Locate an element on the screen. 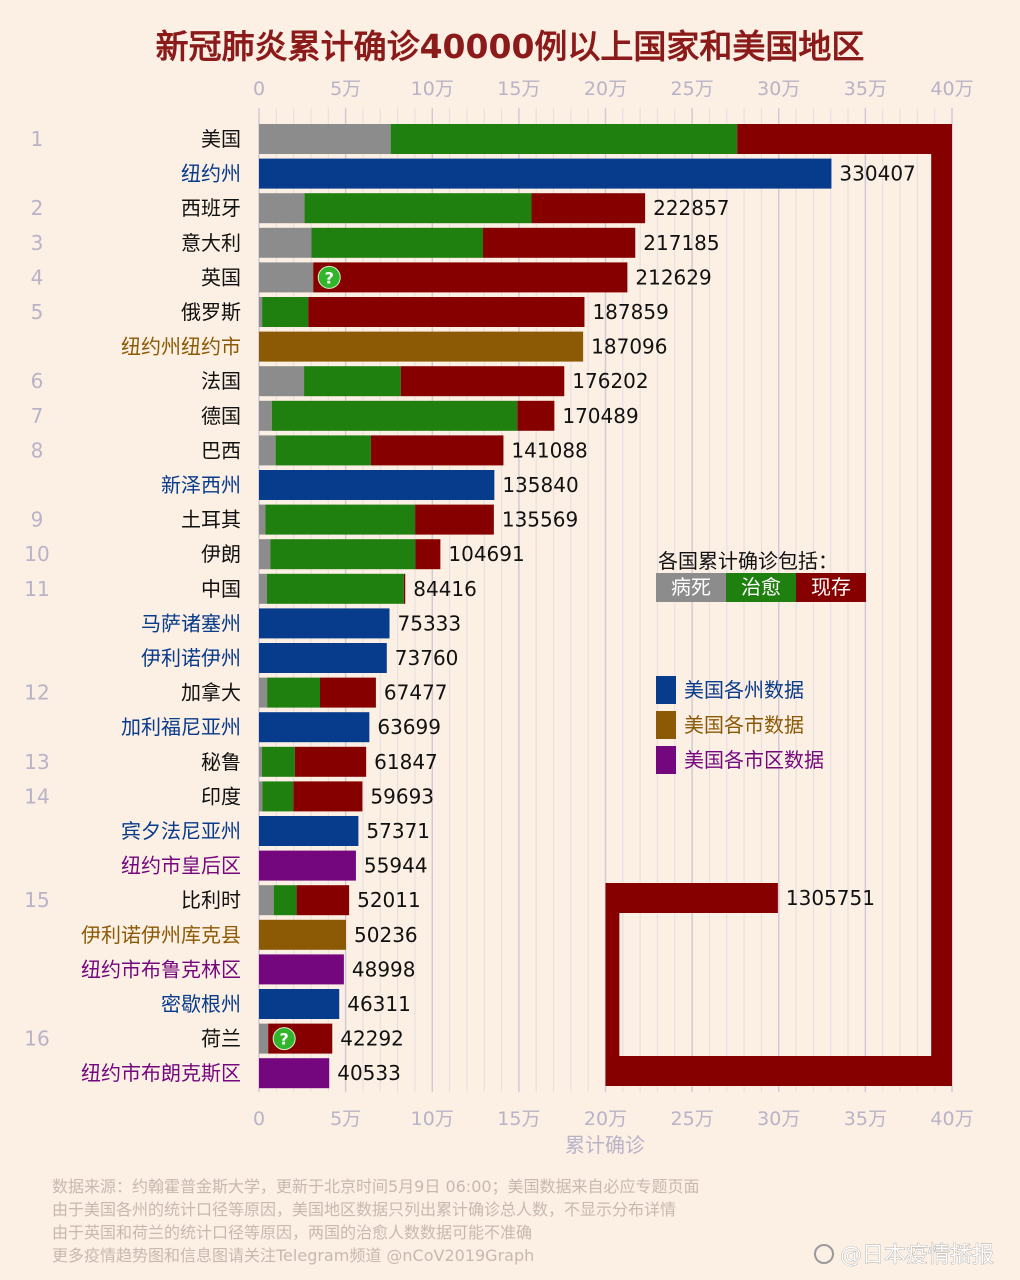 The height and width of the screenshot is (1280, 1020). value-label: 187096 is located at coordinates (629, 347).